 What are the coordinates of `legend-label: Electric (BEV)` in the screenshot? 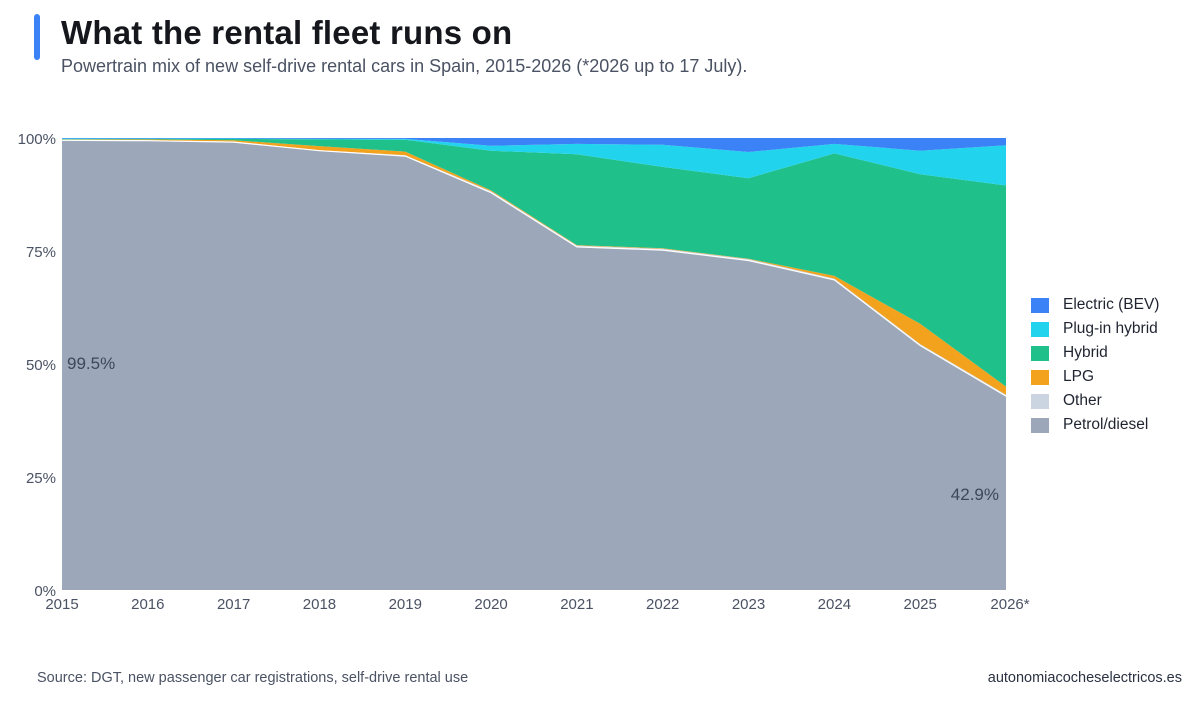 It's located at (1111, 304).